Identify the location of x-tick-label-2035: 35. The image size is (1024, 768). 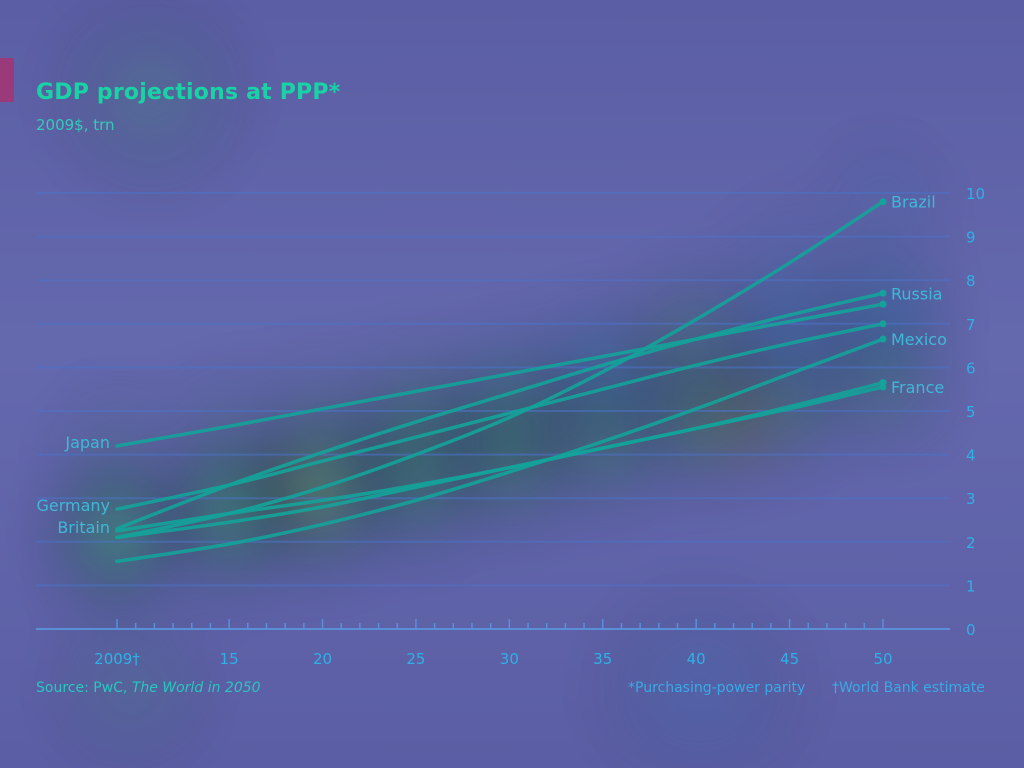
(602, 659).